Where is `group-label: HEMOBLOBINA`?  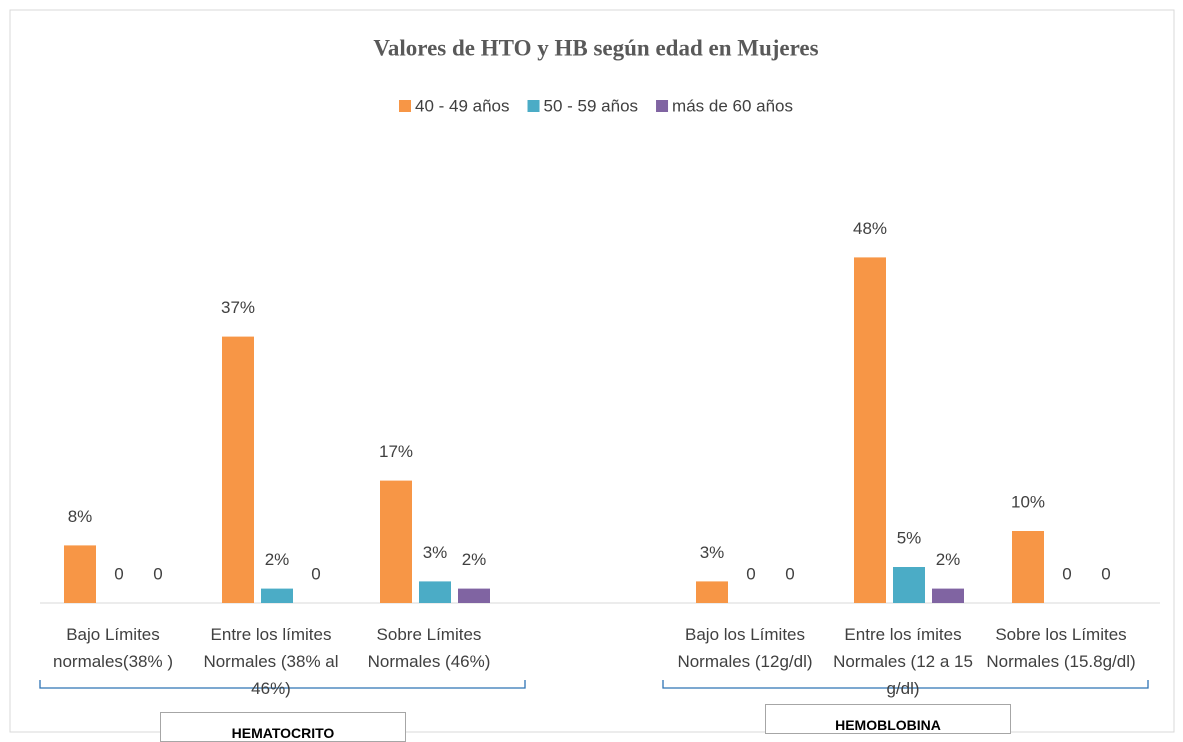 group-label: HEMOBLOBINA is located at coordinates (888, 719).